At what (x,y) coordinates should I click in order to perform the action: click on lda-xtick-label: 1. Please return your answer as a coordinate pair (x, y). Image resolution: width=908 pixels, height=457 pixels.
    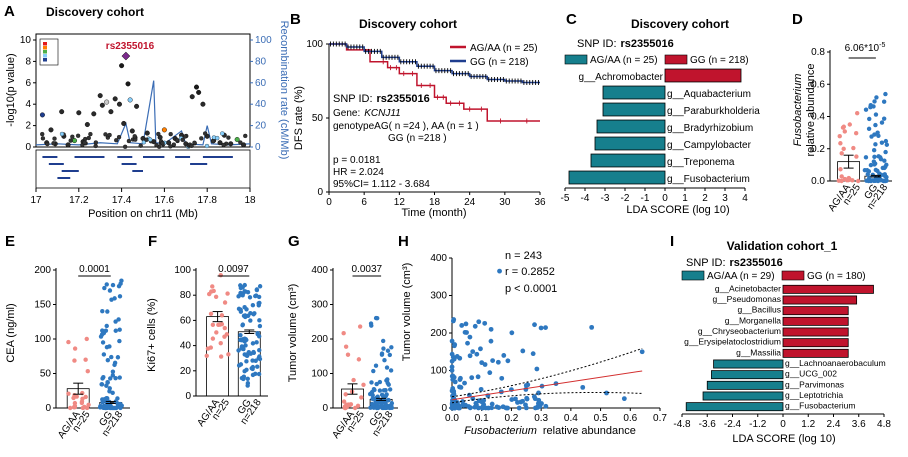
    Looking at the image, I should click on (685, 198).